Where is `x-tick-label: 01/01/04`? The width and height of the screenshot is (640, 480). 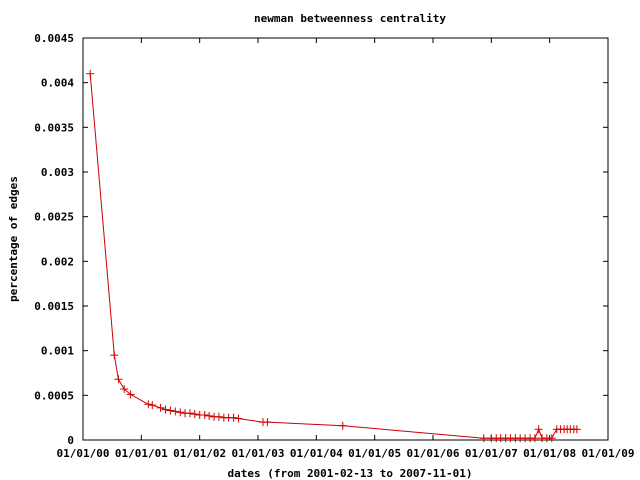 x-tick-label: 01/01/04 is located at coordinates (316, 453).